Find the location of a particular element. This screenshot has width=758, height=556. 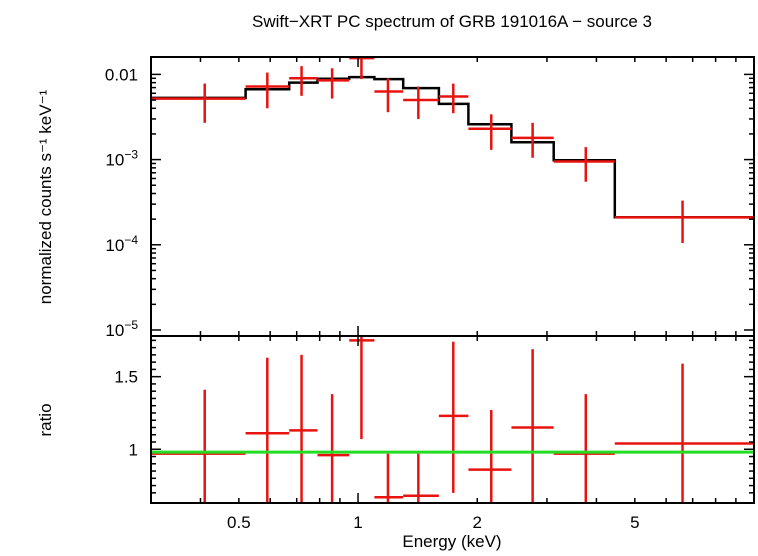

x-axis-label: Energy (keV) is located at coordinates (451, 541).